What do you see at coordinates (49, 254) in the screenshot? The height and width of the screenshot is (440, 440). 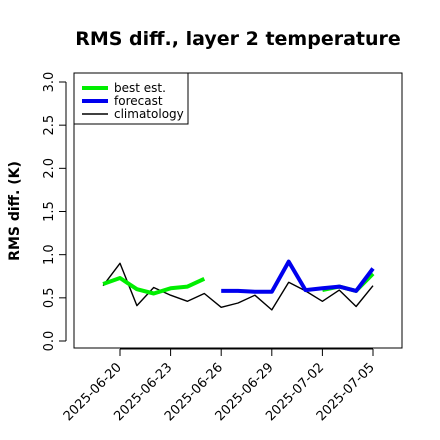 I see `y-tick-label: 1.0` at bounding box center [49, 254].